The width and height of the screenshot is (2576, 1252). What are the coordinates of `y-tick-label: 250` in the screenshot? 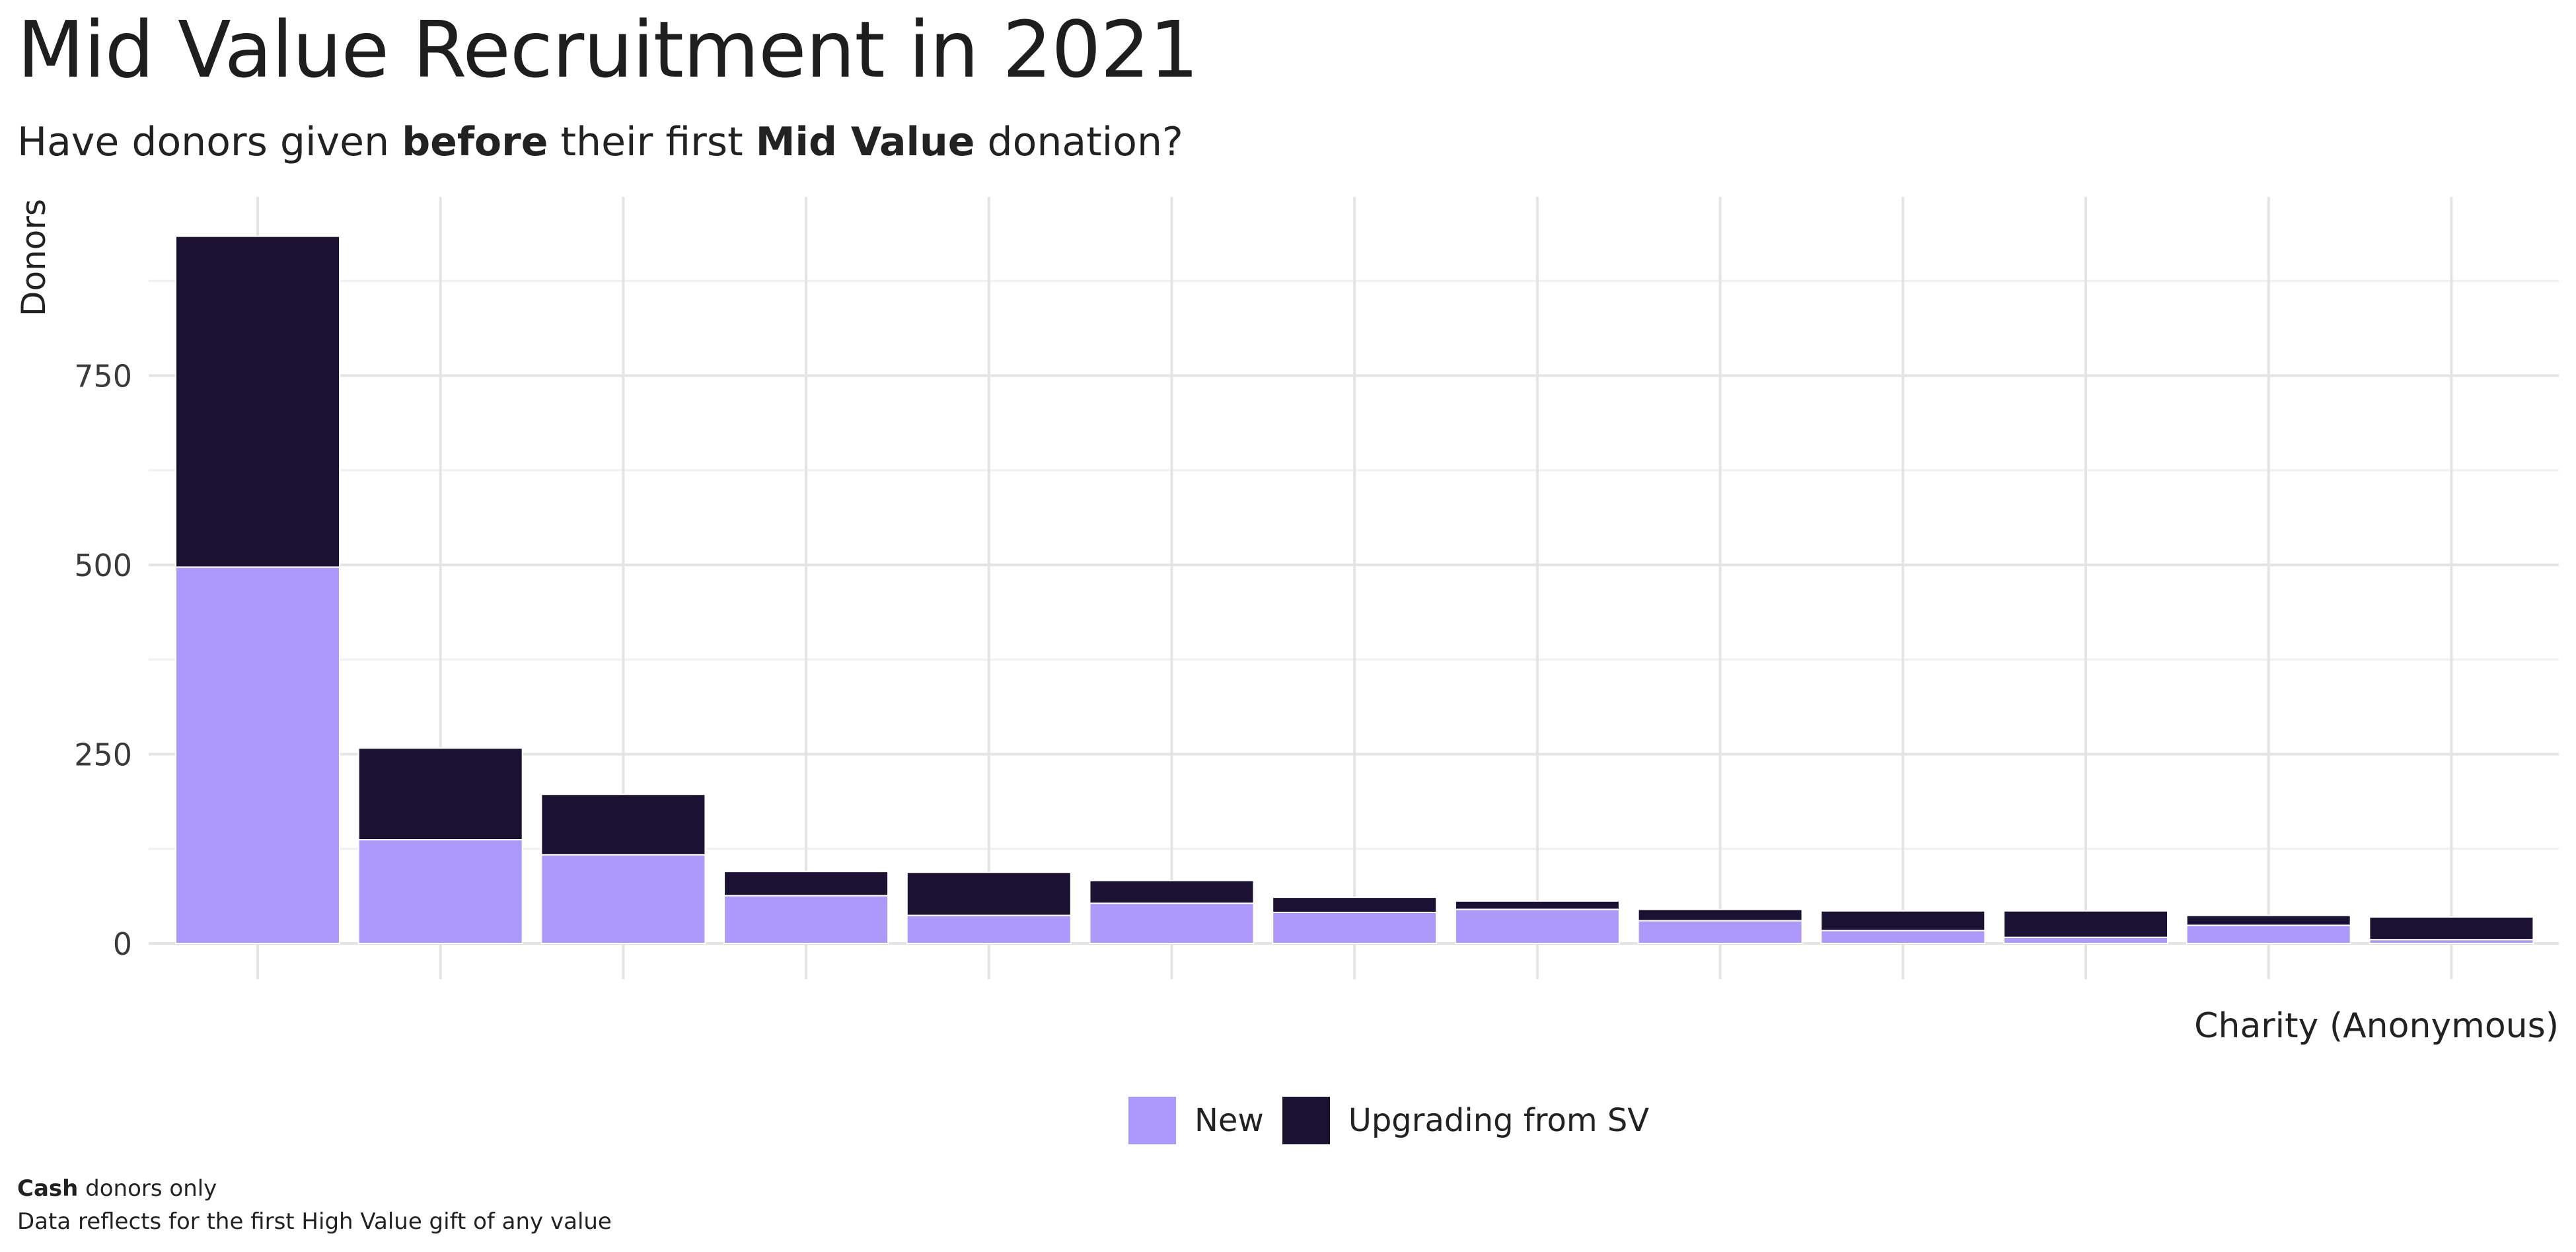 It's located at (103, 755).